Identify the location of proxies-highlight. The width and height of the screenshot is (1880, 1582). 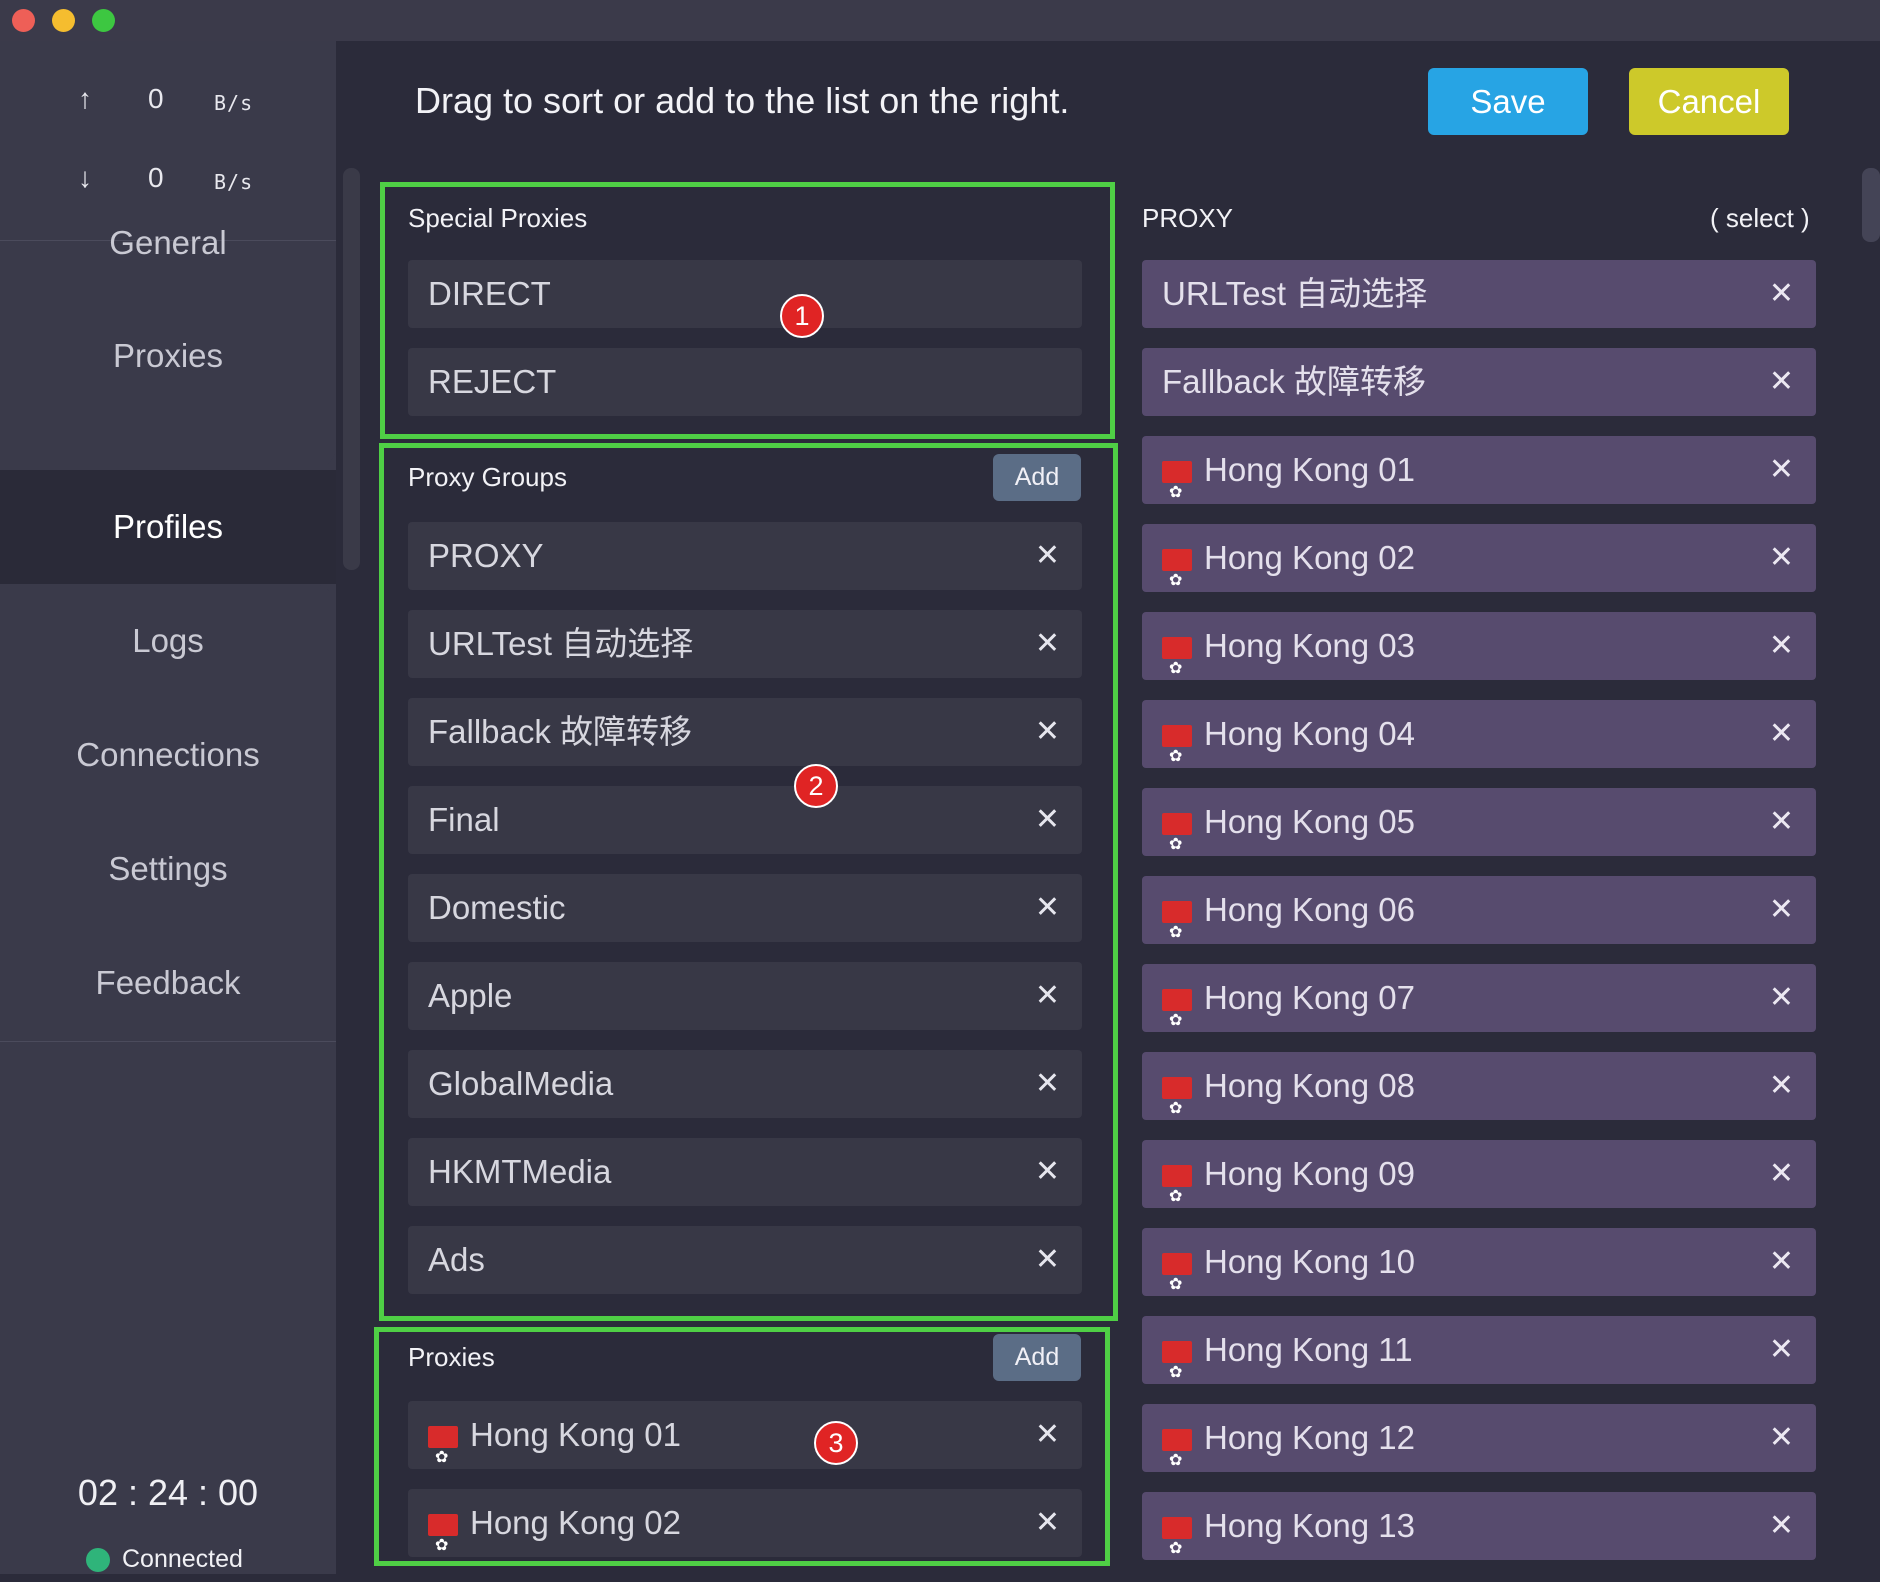
(742, 1446).